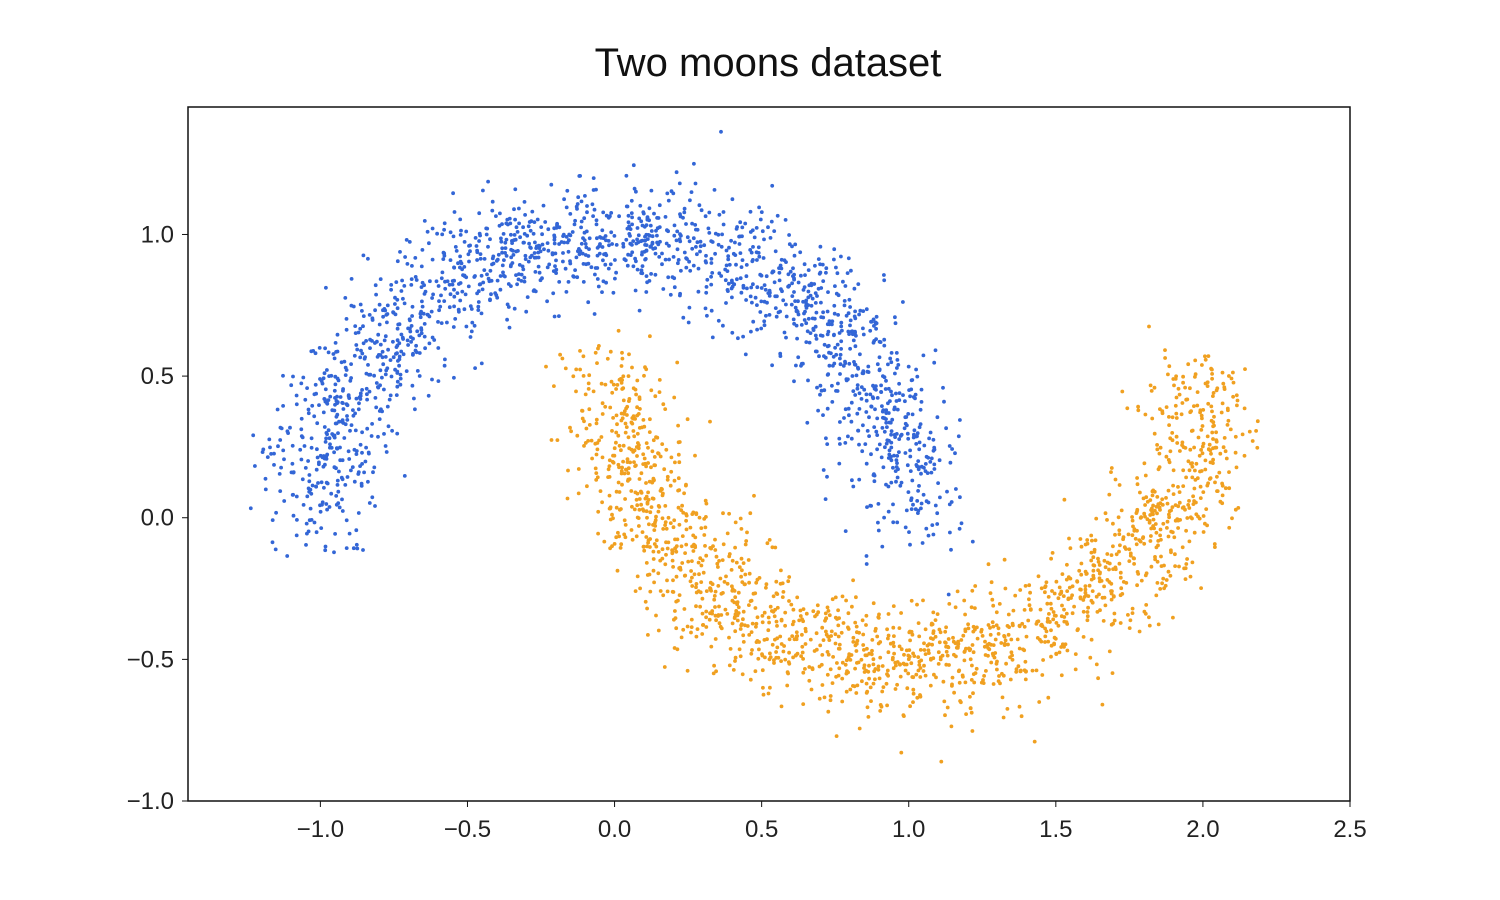 This screenshot has height=900, width=1500. I want to click on x-tick-label: 2.5, so click(1349, 829).